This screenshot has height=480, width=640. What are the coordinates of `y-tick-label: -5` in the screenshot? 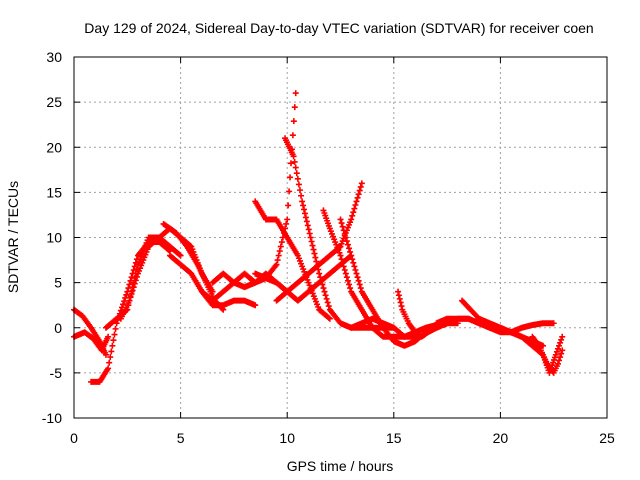 It's located at (56, 373).